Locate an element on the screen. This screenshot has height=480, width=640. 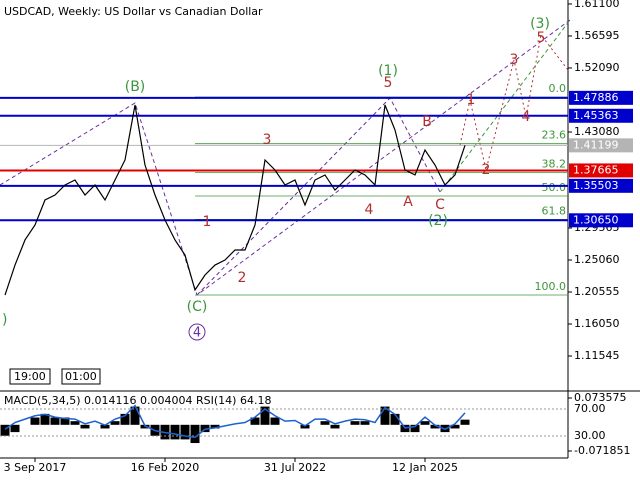
y-tick-label: 1.43080 is located at coordinates (597, 131).